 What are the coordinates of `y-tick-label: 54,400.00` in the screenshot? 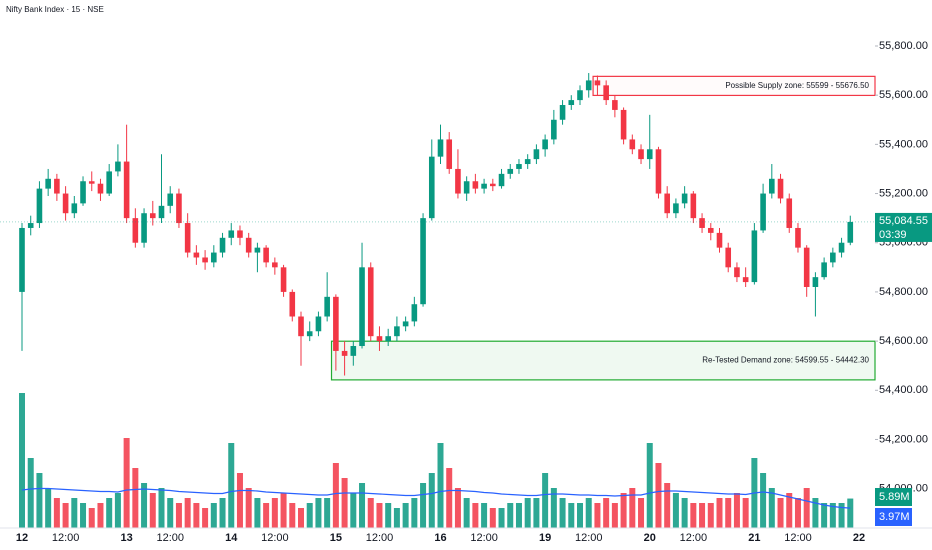 It's located at (903, 390).